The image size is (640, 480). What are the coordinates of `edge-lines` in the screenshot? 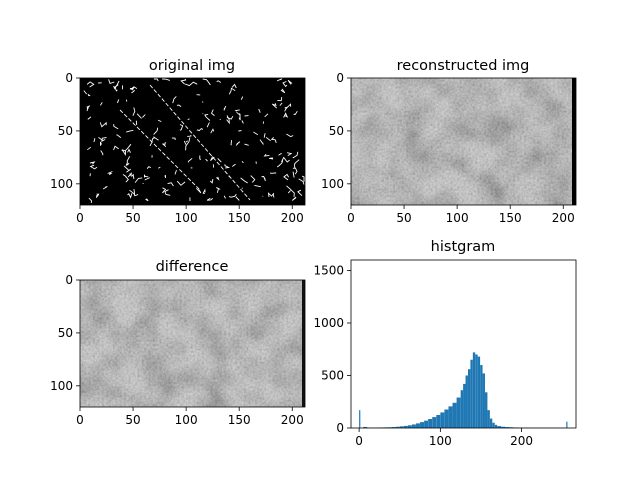 It's located at (194, 140).